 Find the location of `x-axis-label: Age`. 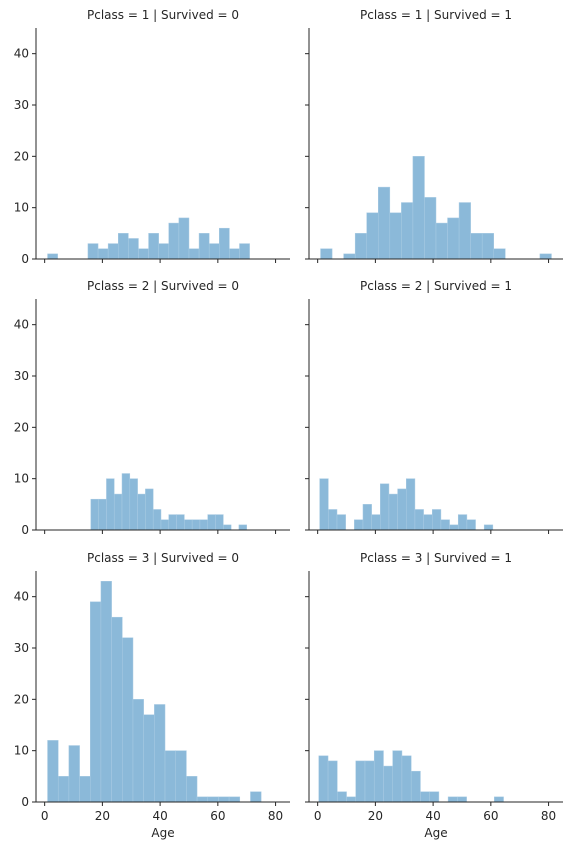

x-axis-label: Age is located at coordinates (162, 833).